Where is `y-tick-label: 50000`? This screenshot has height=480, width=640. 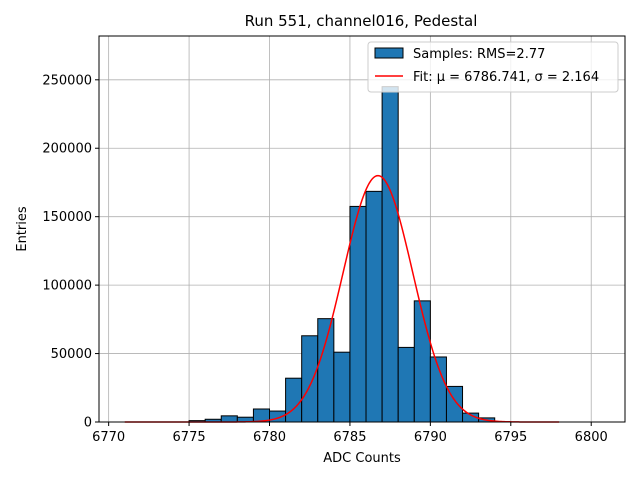 y-tick-label: 50000 is located at coordinates (71, 354).